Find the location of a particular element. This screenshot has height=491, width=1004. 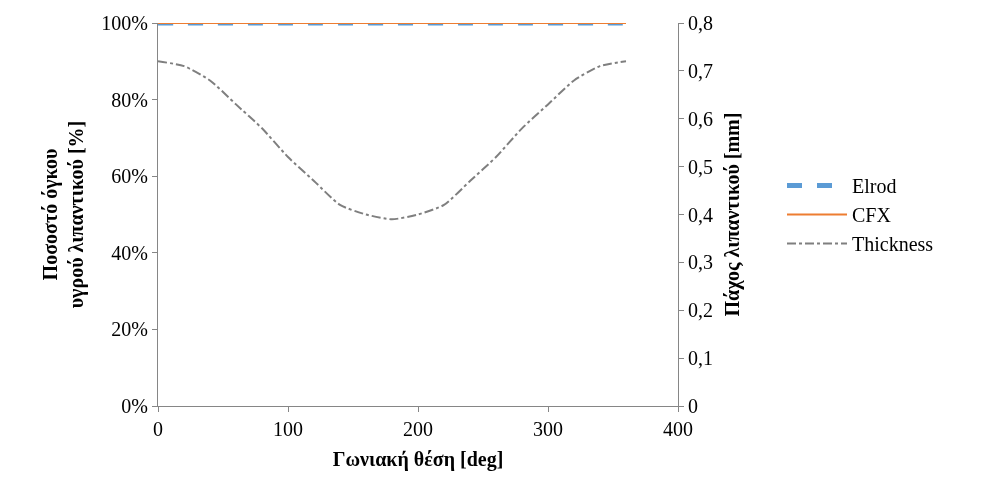

y2-tick-label: 0,6 is located at coordinates (700, 118).